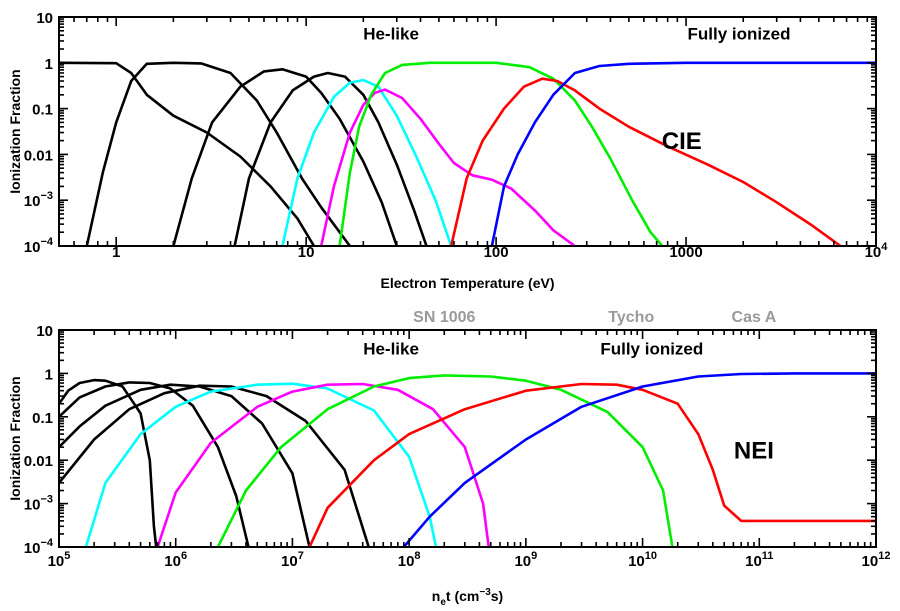  Describe the element at coordinates (682, 141) in the screenshot. I see `annotation-label: CIE` at that location.